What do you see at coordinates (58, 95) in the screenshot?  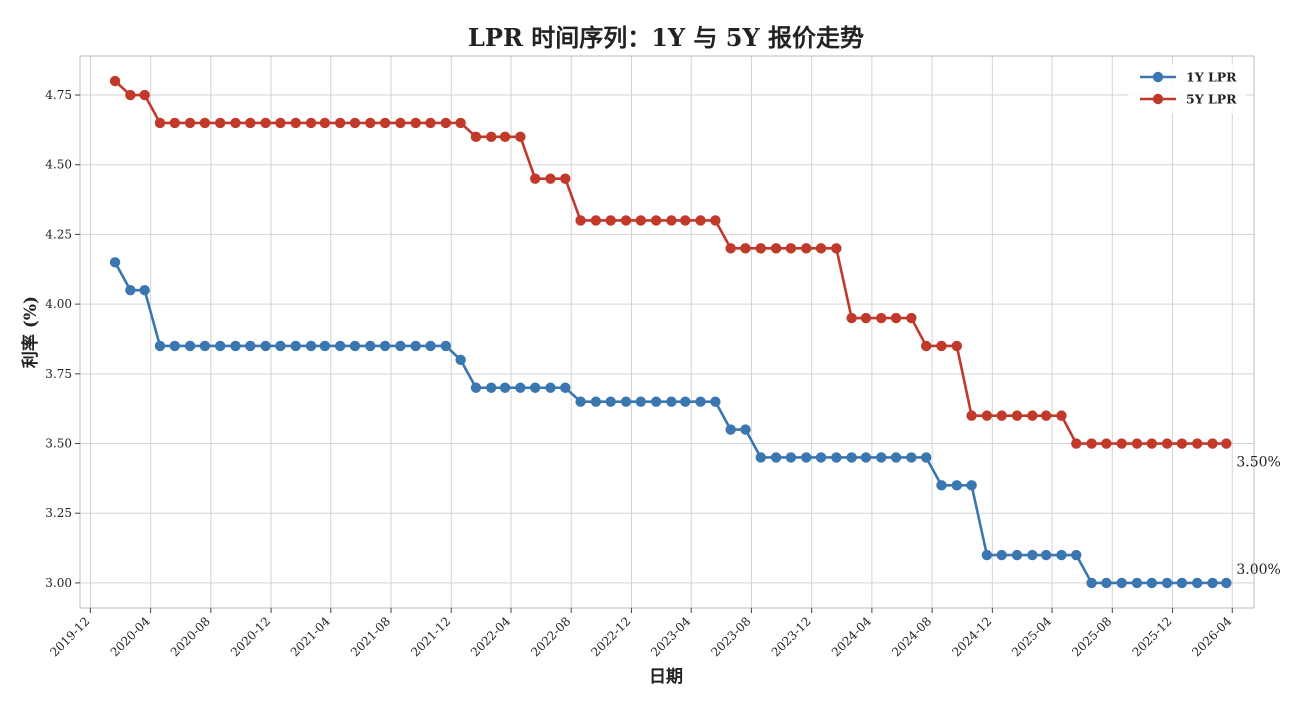 I see `y-tick-label: 4.75` at bounding box center [58, 95].